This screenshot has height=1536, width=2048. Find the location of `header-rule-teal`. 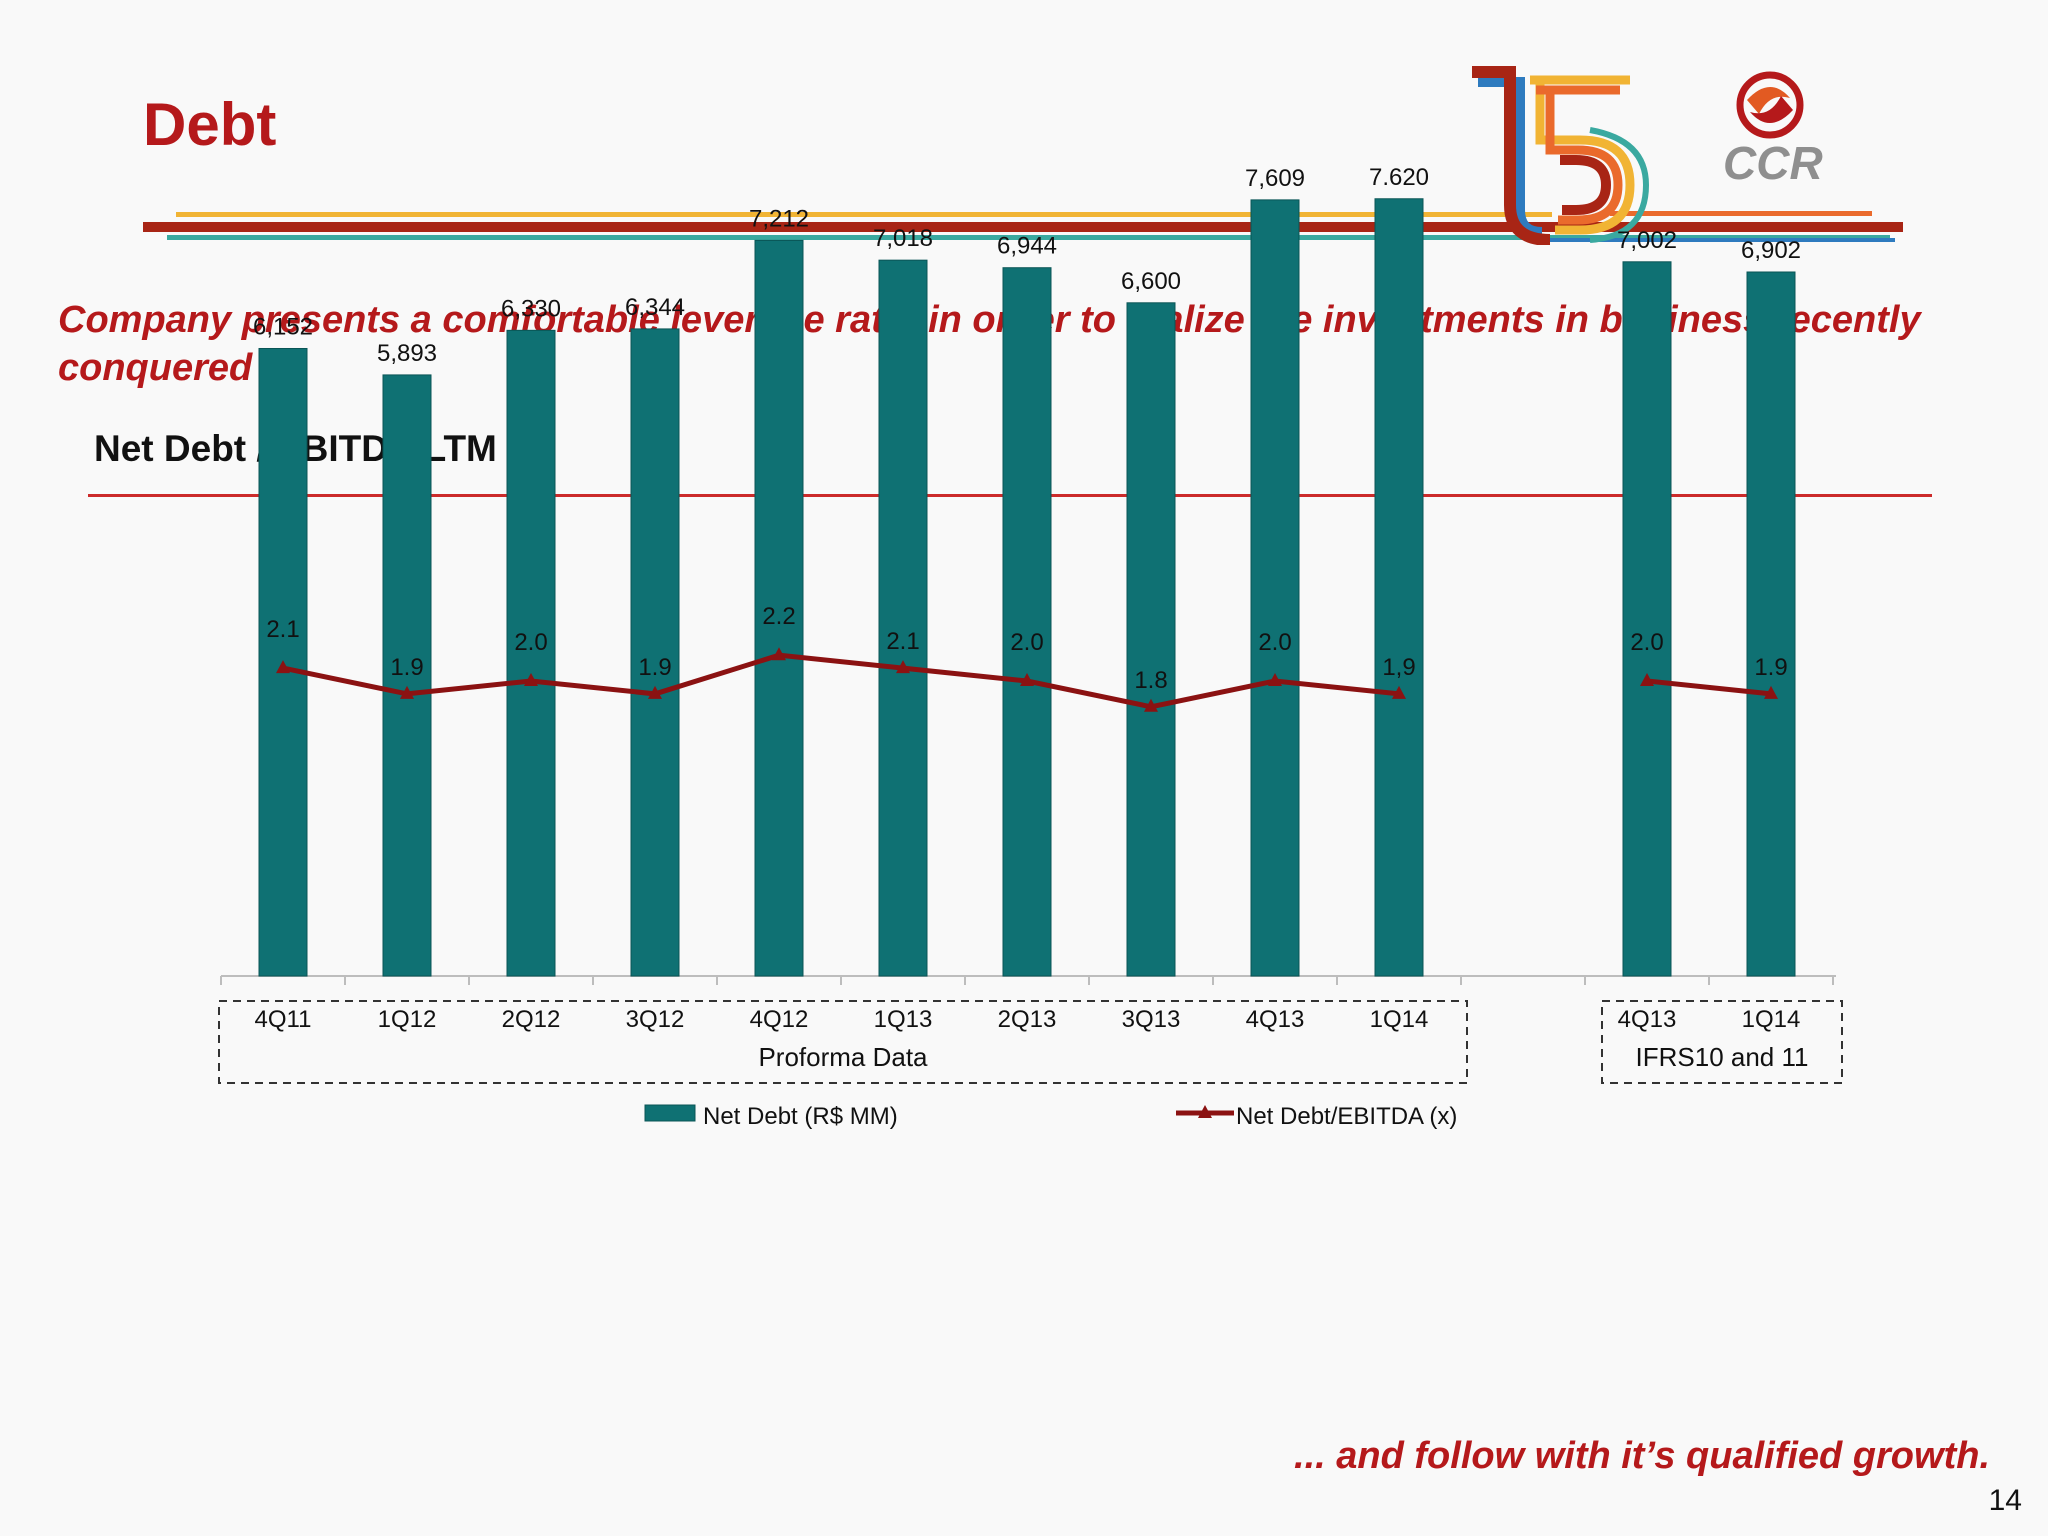

header-rule-teal is located at coordinates (1028, 237).